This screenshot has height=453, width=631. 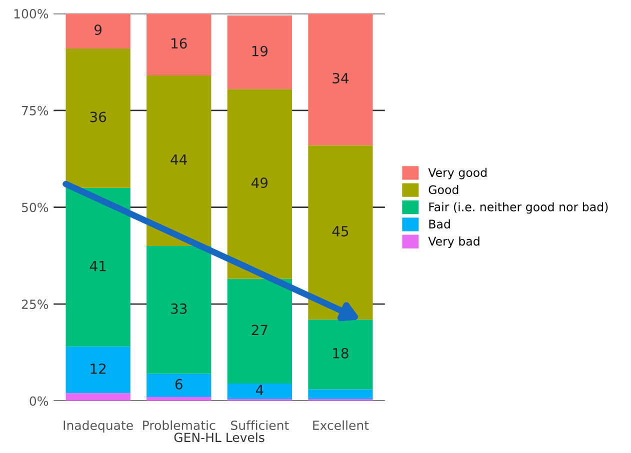 I want to click on data-label: 9, so click(x=98, y=30).